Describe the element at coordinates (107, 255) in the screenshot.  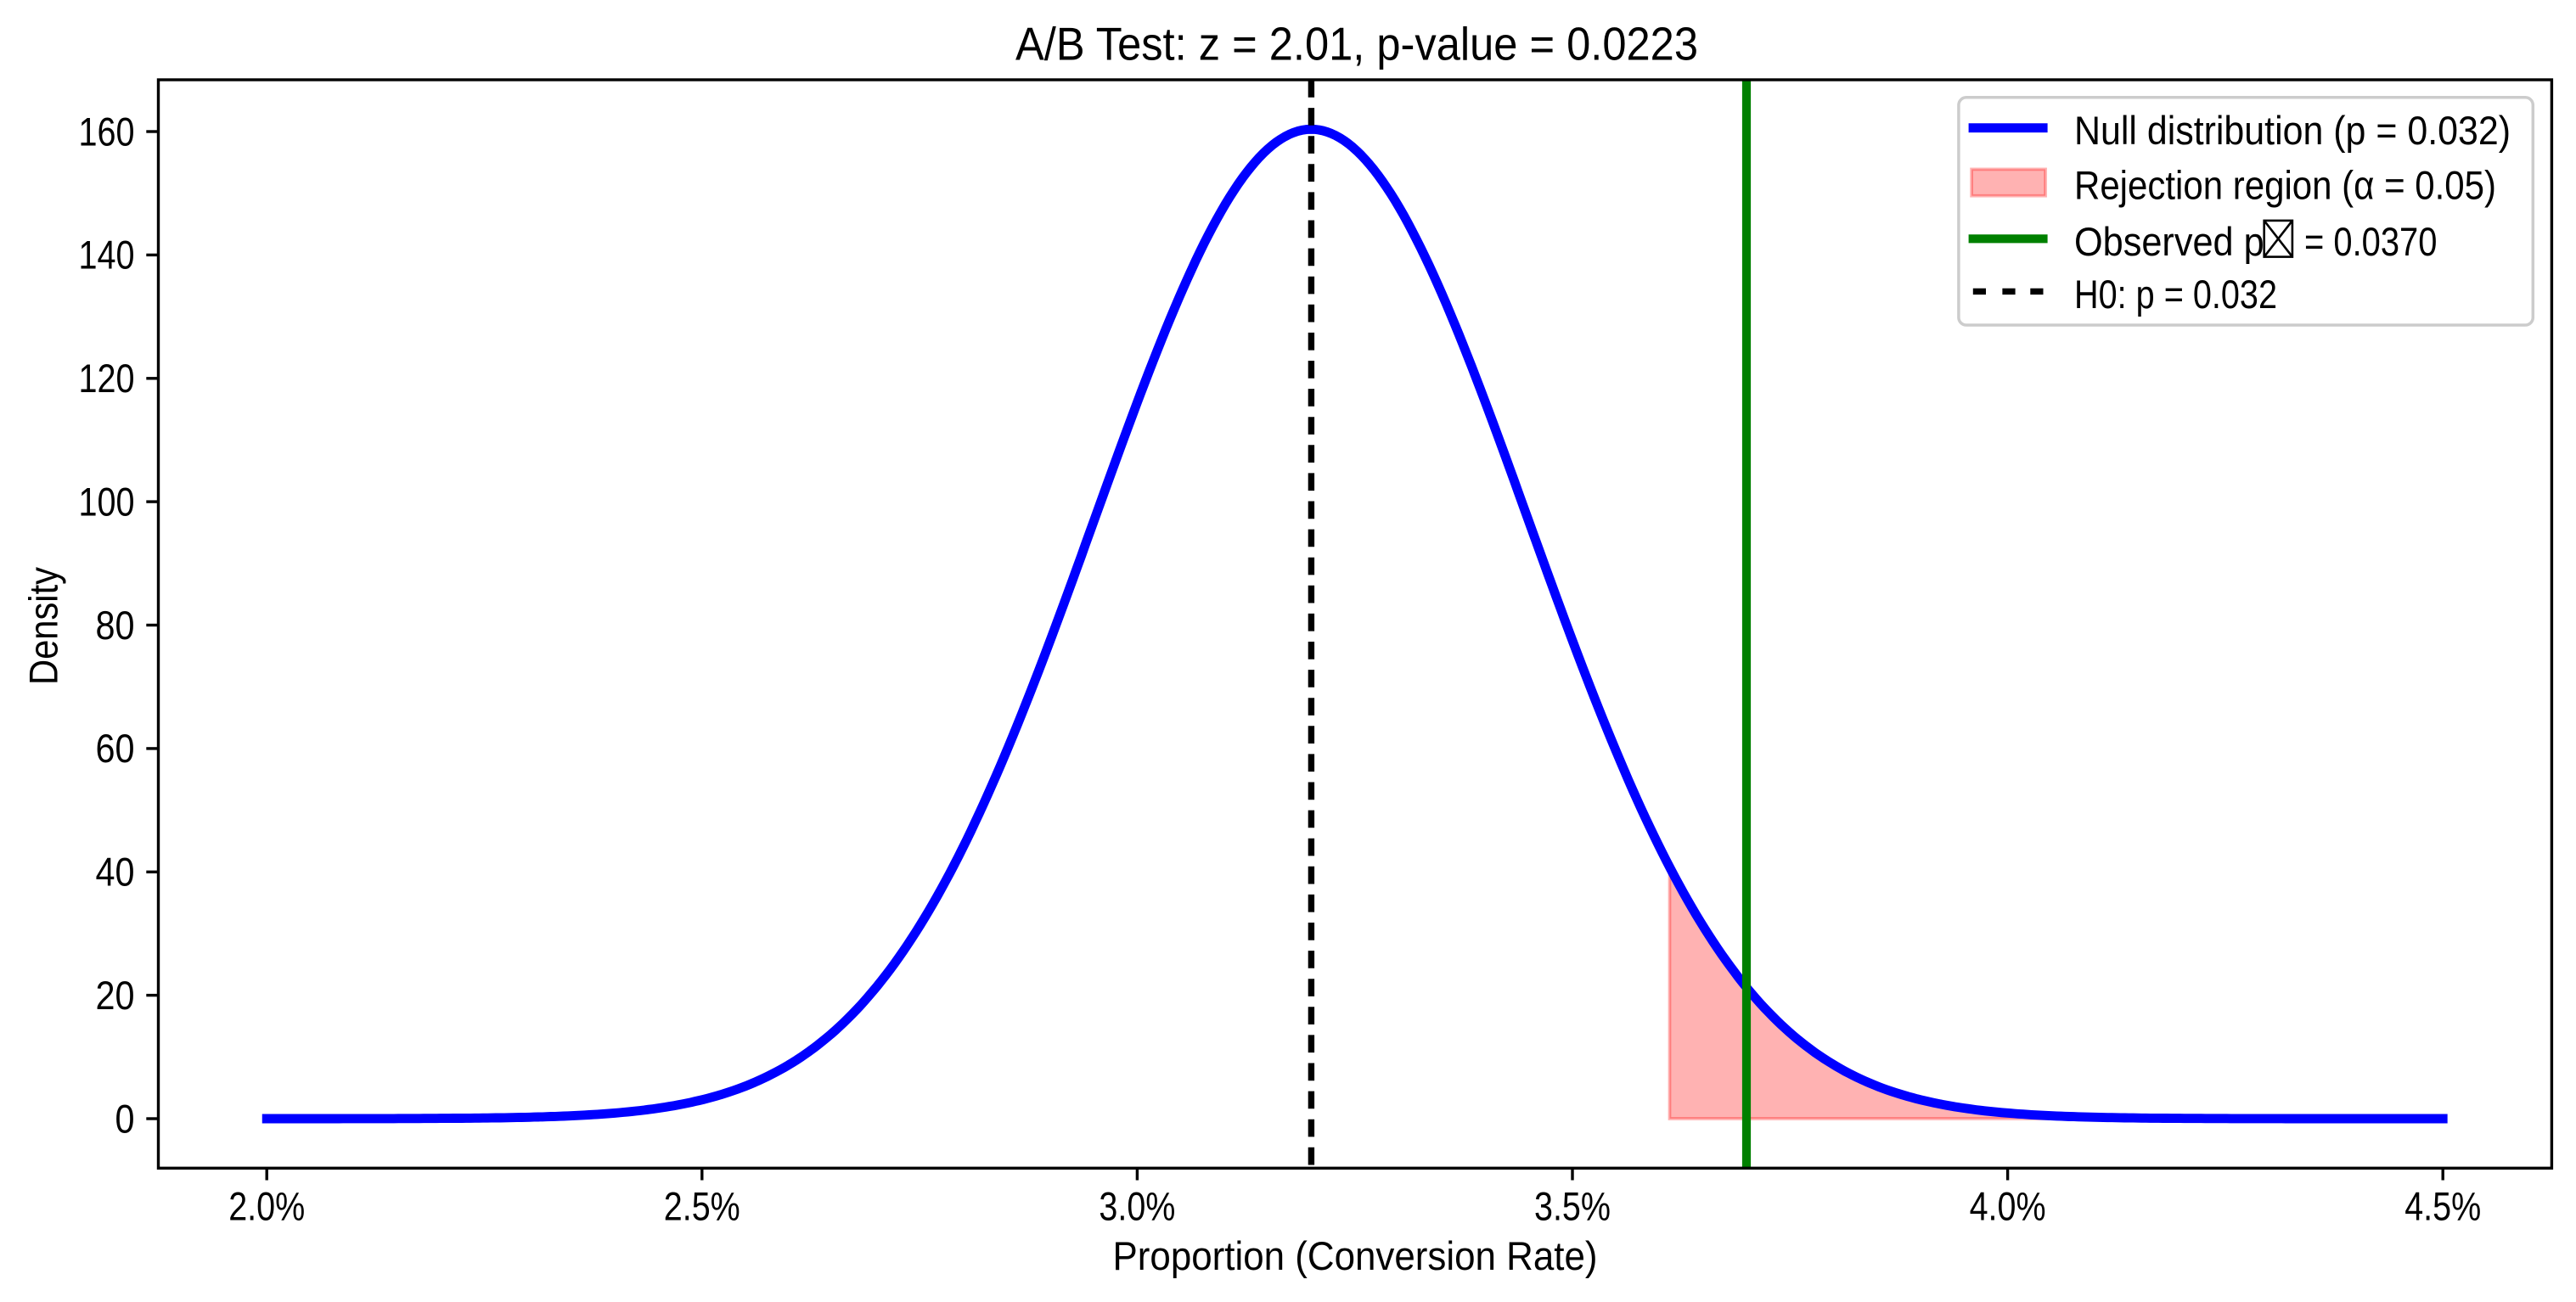
I see `svg-text: 140` at that location.